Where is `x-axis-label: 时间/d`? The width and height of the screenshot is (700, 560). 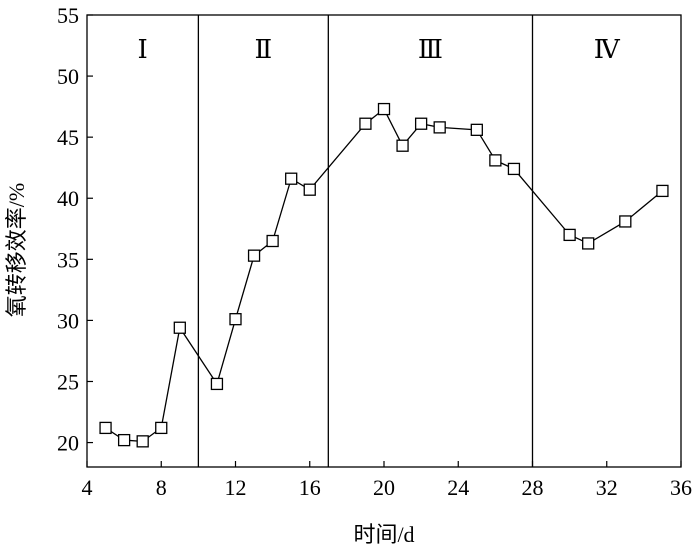
x-axis-label: 时间/d is located at coordinates (383, 534).